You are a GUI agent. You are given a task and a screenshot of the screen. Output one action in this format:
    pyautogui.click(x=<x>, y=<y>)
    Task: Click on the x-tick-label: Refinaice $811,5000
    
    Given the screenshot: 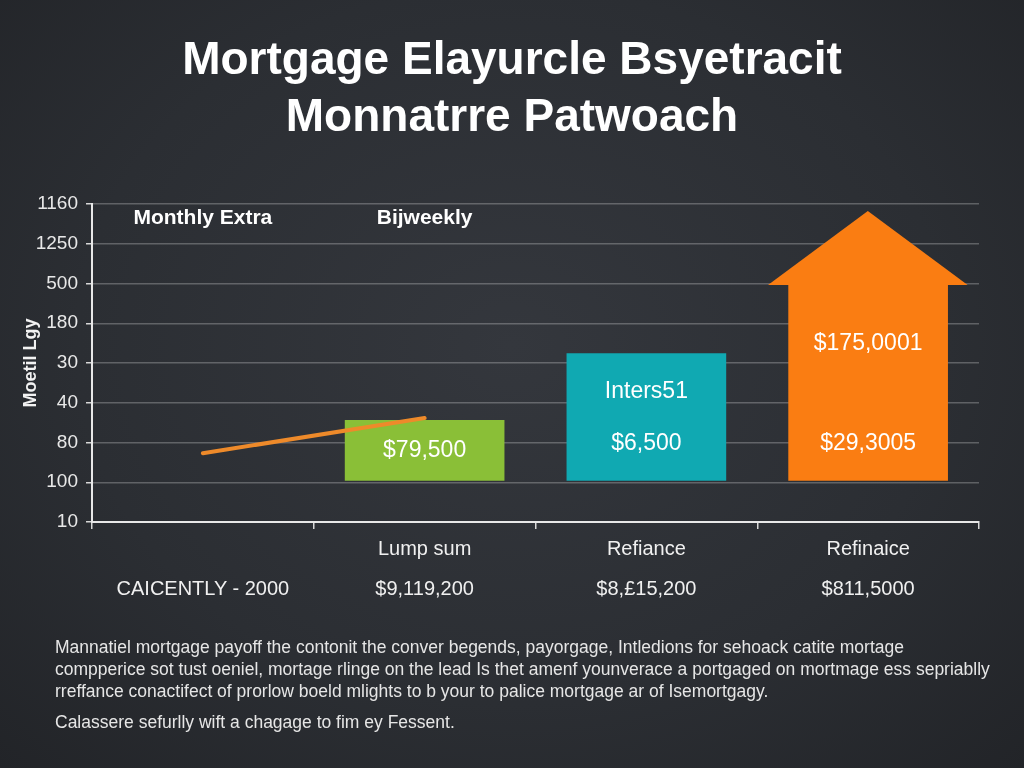 What is the action you would take?
    pyautogui.click(x=868, y=567)
    